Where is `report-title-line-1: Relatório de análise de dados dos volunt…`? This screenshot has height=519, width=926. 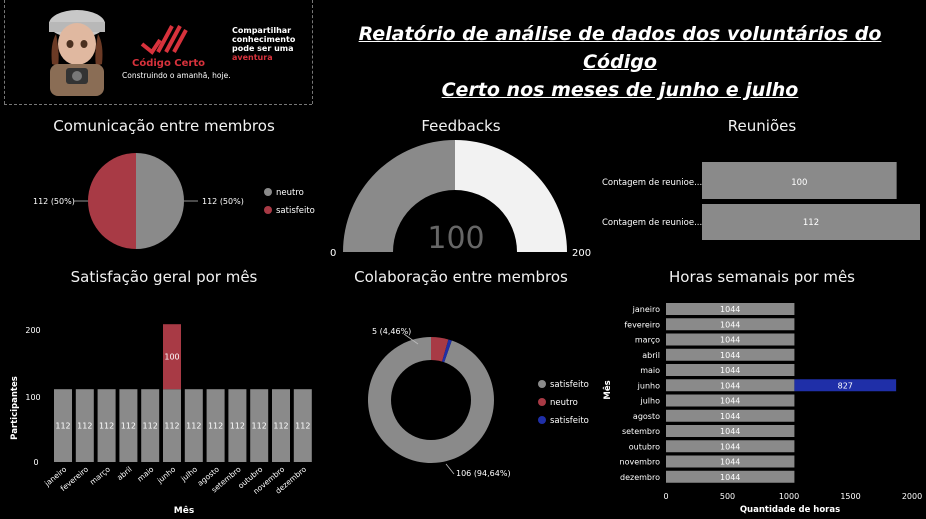
report-title-line-1: Relatório de análise de dados dos volunt… is located at coordinates (620, 48).